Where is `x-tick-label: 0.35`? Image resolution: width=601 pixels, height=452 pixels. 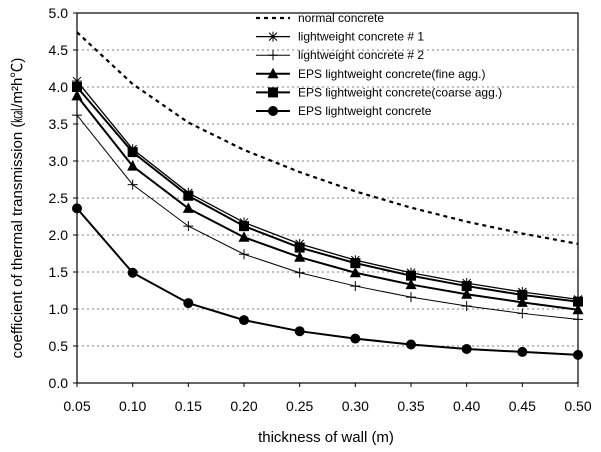
x-tick-label: 0.35 is located at coordinates (410, 406).